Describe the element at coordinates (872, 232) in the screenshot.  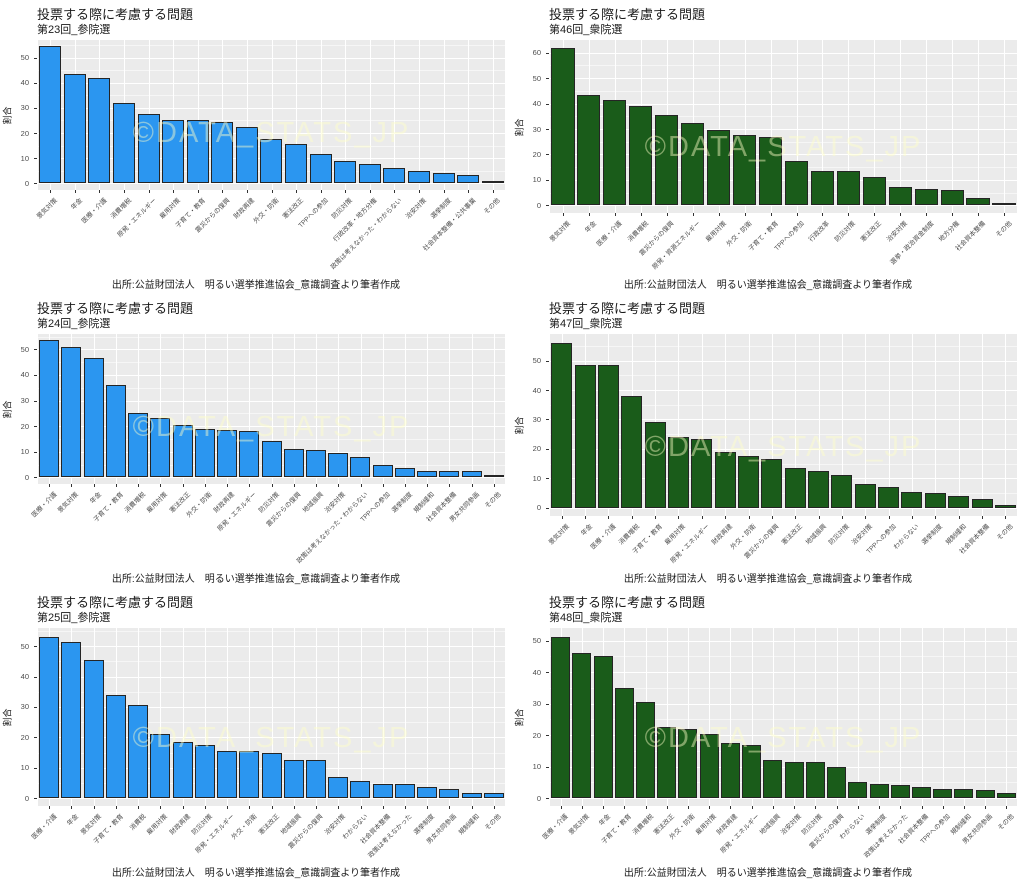
I see `x-tick-label: 憲法改正` at that location.